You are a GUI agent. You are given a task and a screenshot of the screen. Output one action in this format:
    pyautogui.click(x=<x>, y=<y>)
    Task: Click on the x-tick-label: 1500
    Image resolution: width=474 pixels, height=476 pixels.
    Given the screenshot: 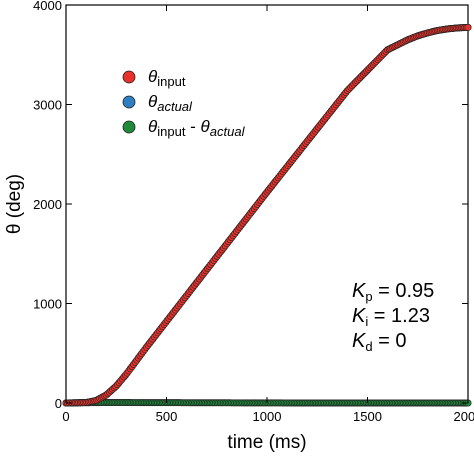 What is the action you would take?
    pyautogui.click(x=367, y=416)
    